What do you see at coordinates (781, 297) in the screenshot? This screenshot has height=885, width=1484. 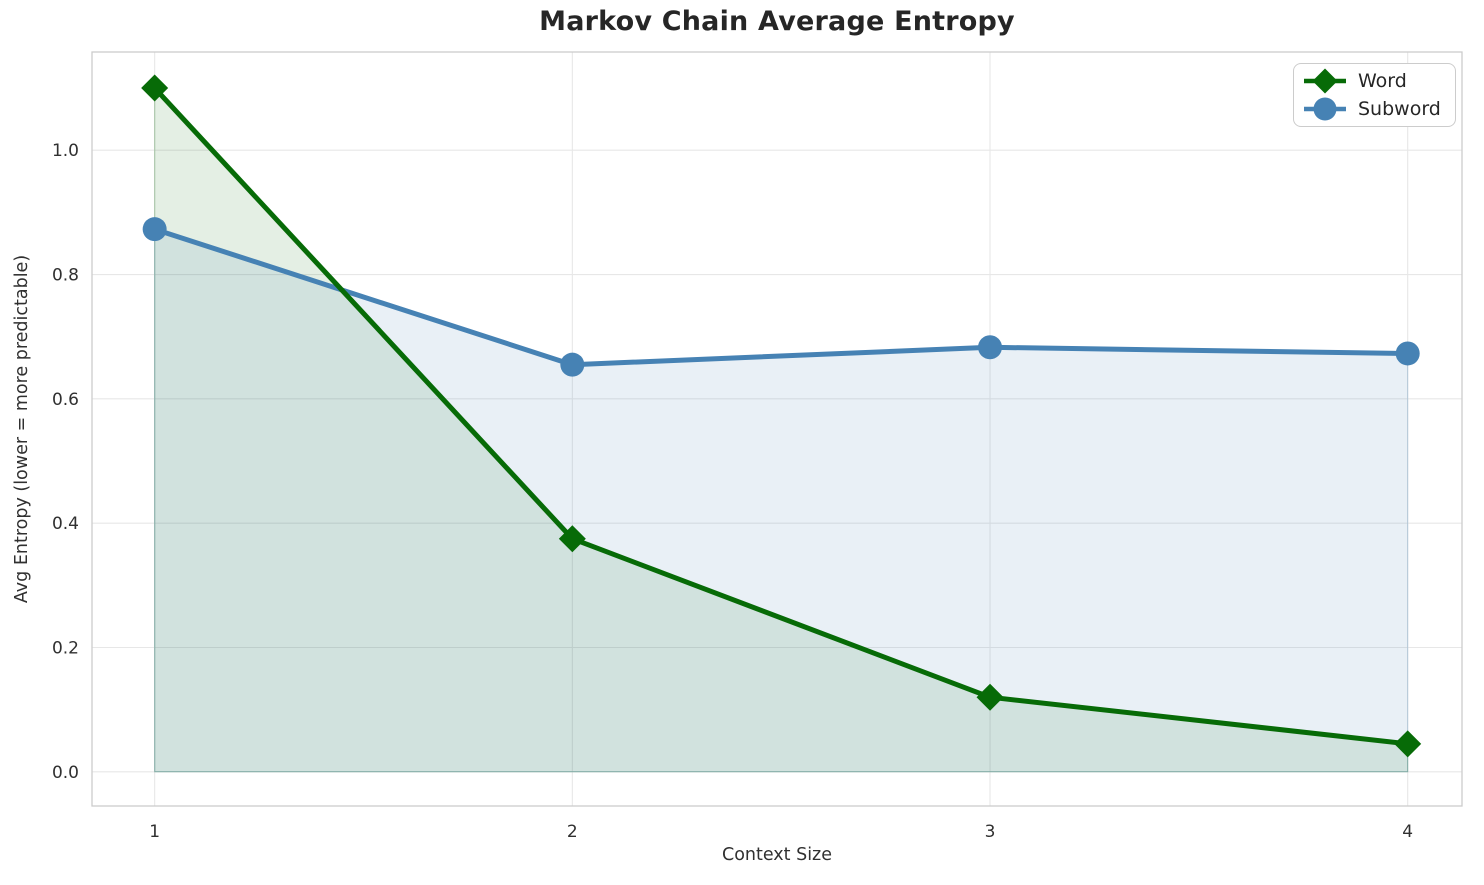 I see `line-subword` at bounding box center [781, 297].